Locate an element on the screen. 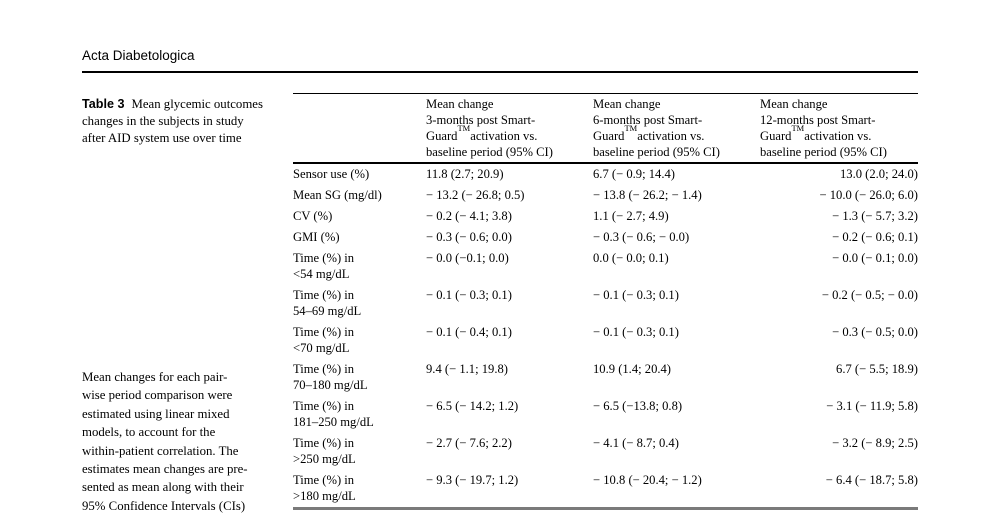 This screenshot has height=530, width=996. cell-12months: − 6.4 (− 18.7; 5.8) is located at coordinates (871, 480).